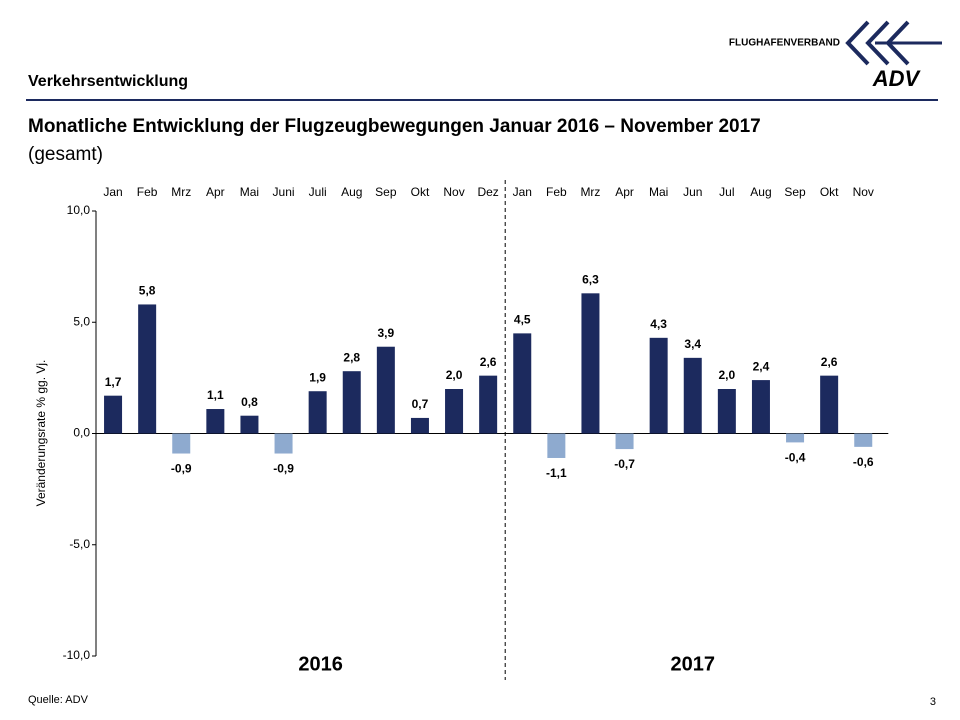 This screenshot has width=960, height=720. Describe the element at coordinates (863, 462) in the screenshot. I see `value-label: -0,6` at that location.